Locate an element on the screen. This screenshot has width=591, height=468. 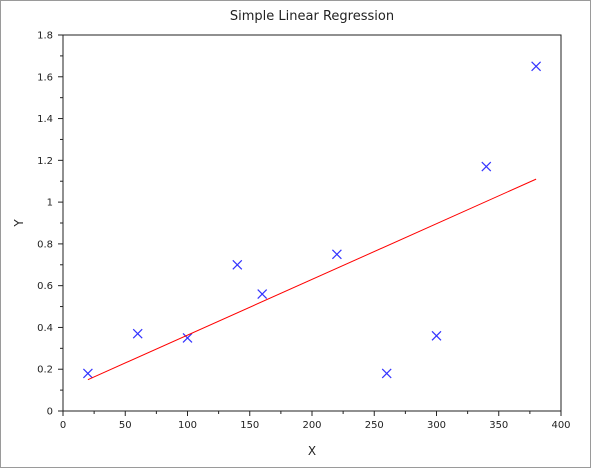
x-tick-label: 50 is located at coordinates (125, 425).